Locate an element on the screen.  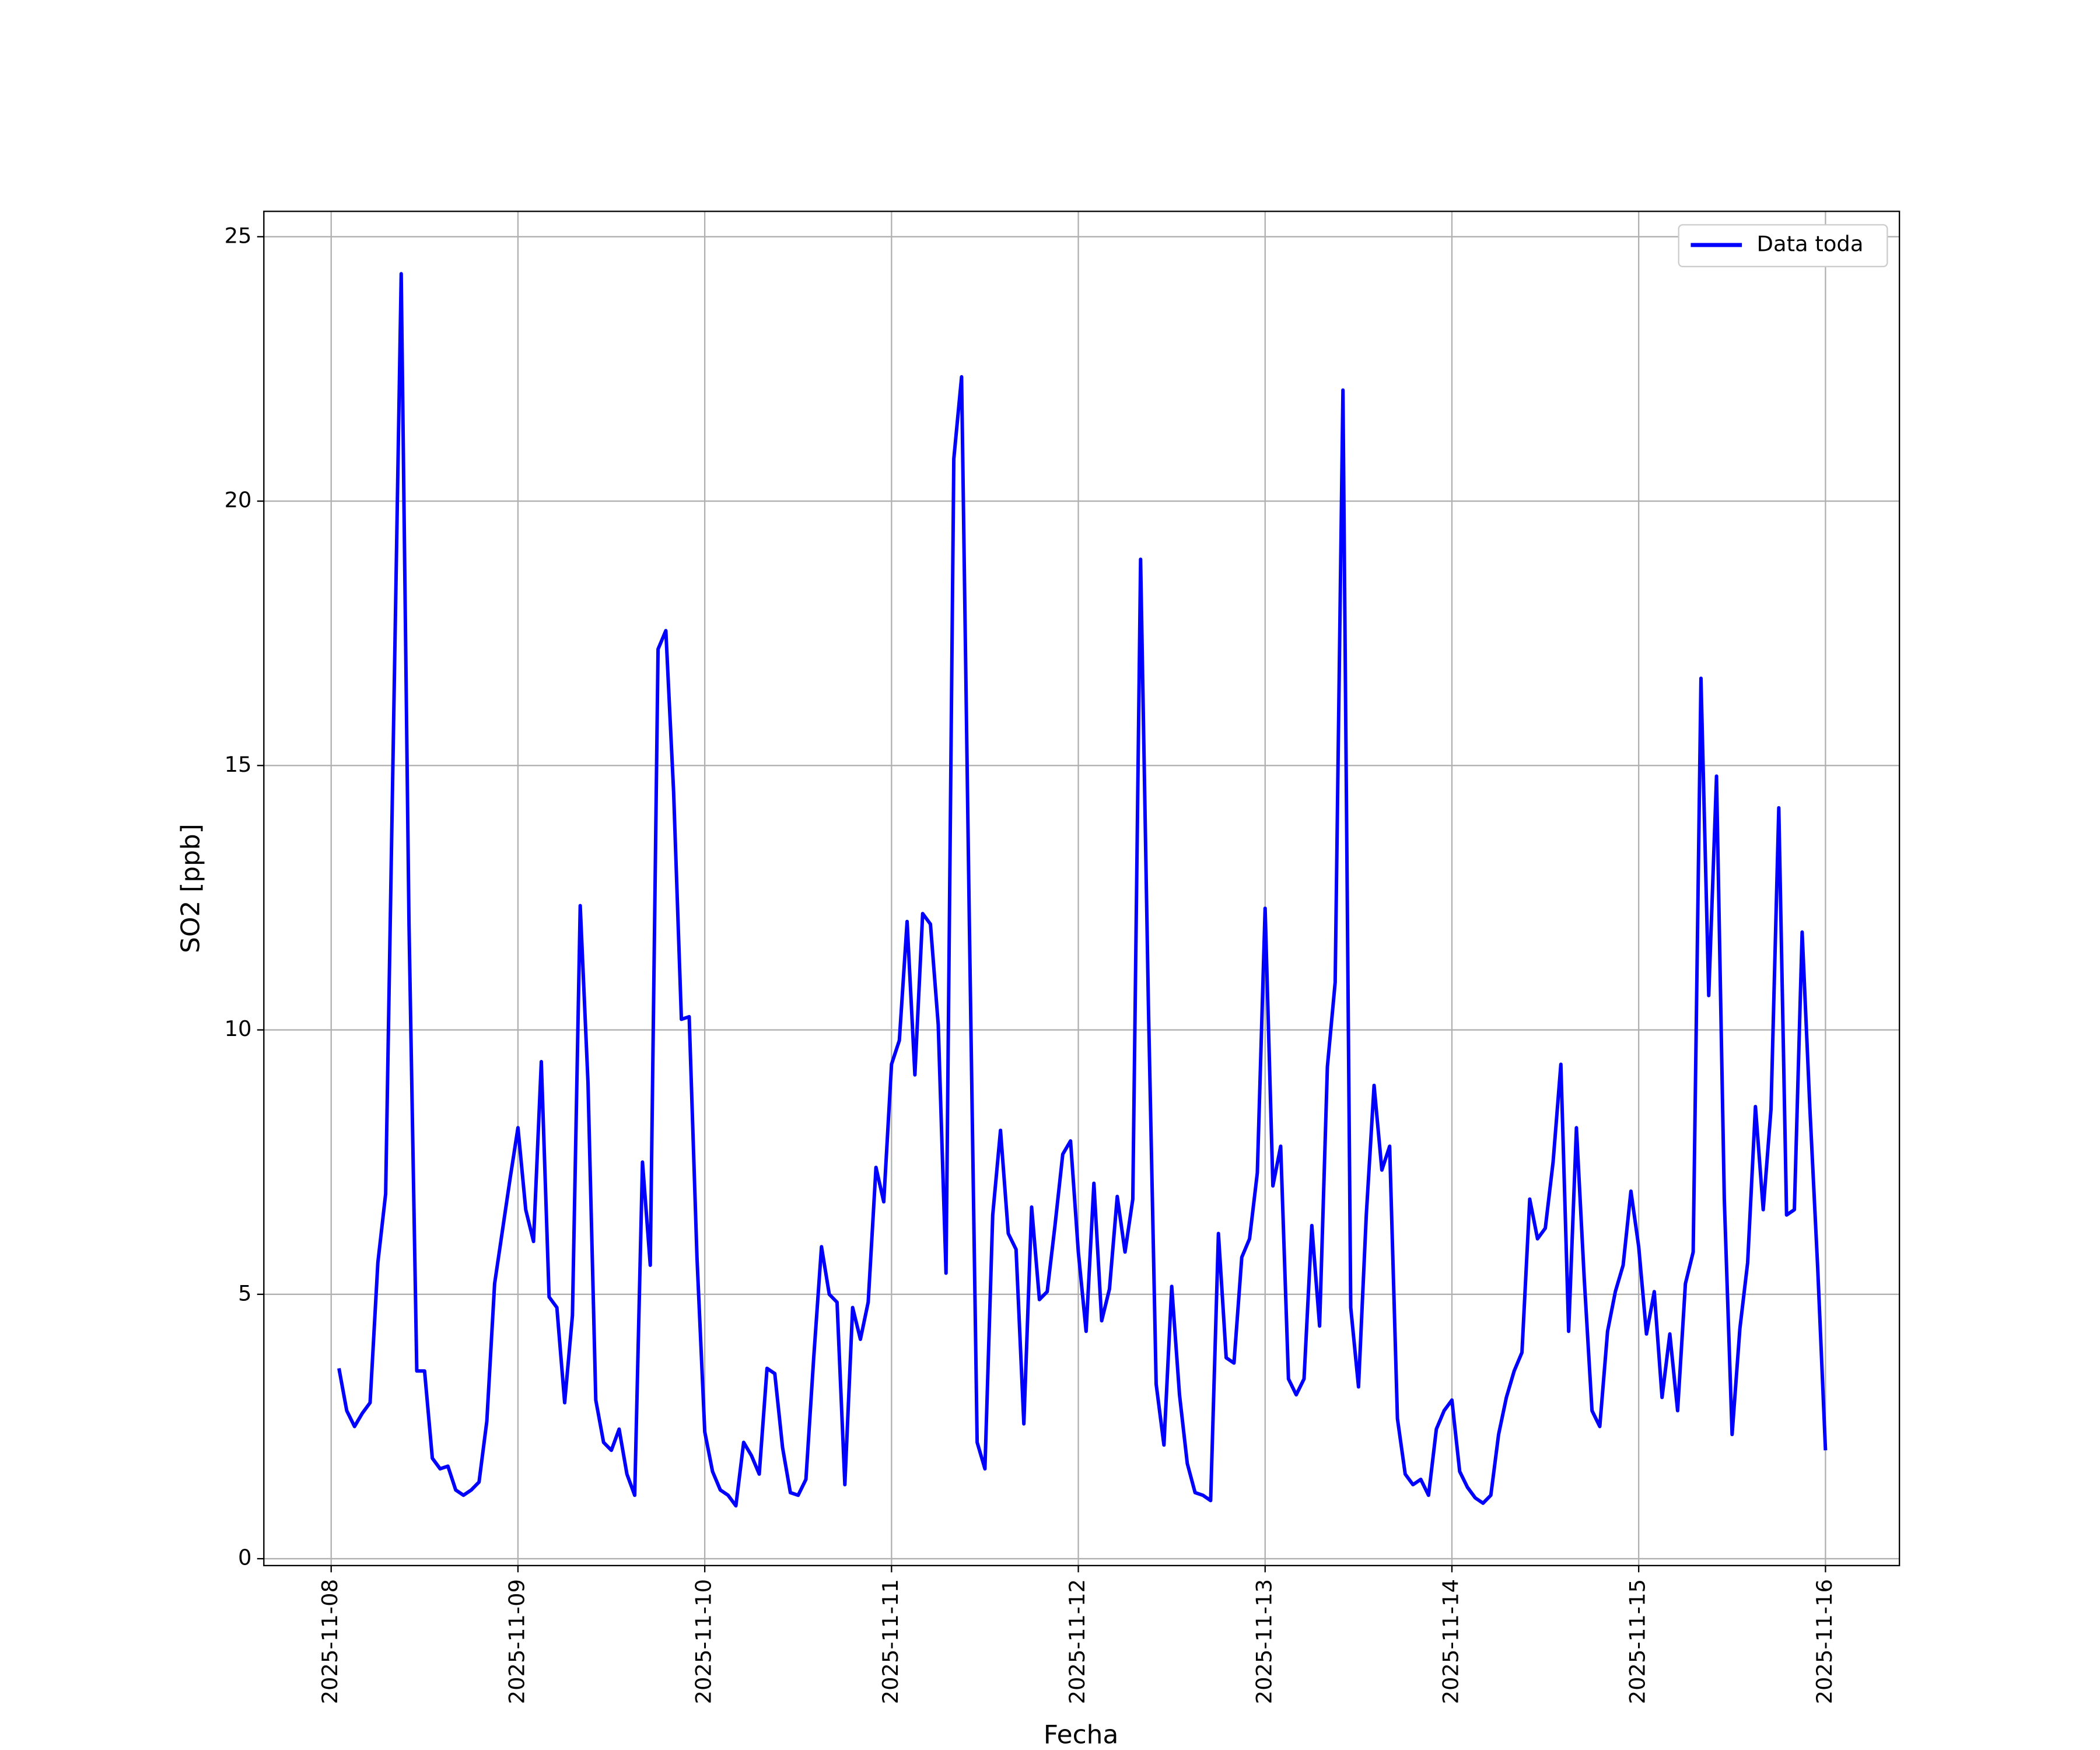
x-tick-label: 2025-11-13 is located at coordinates (1263, 1641).